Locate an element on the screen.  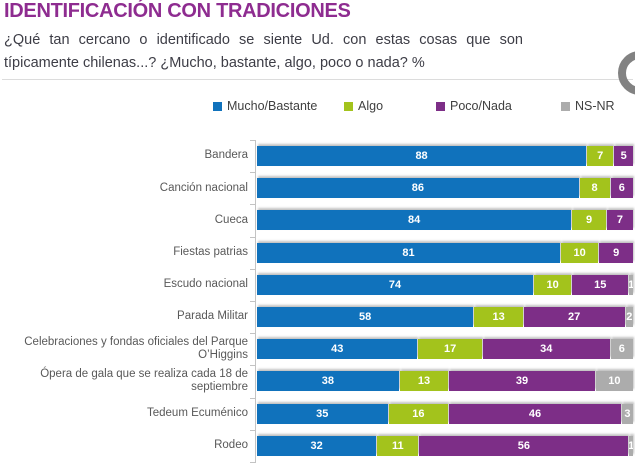
stacked-bar: 88 7 5 is located at coordinates (445, 156).